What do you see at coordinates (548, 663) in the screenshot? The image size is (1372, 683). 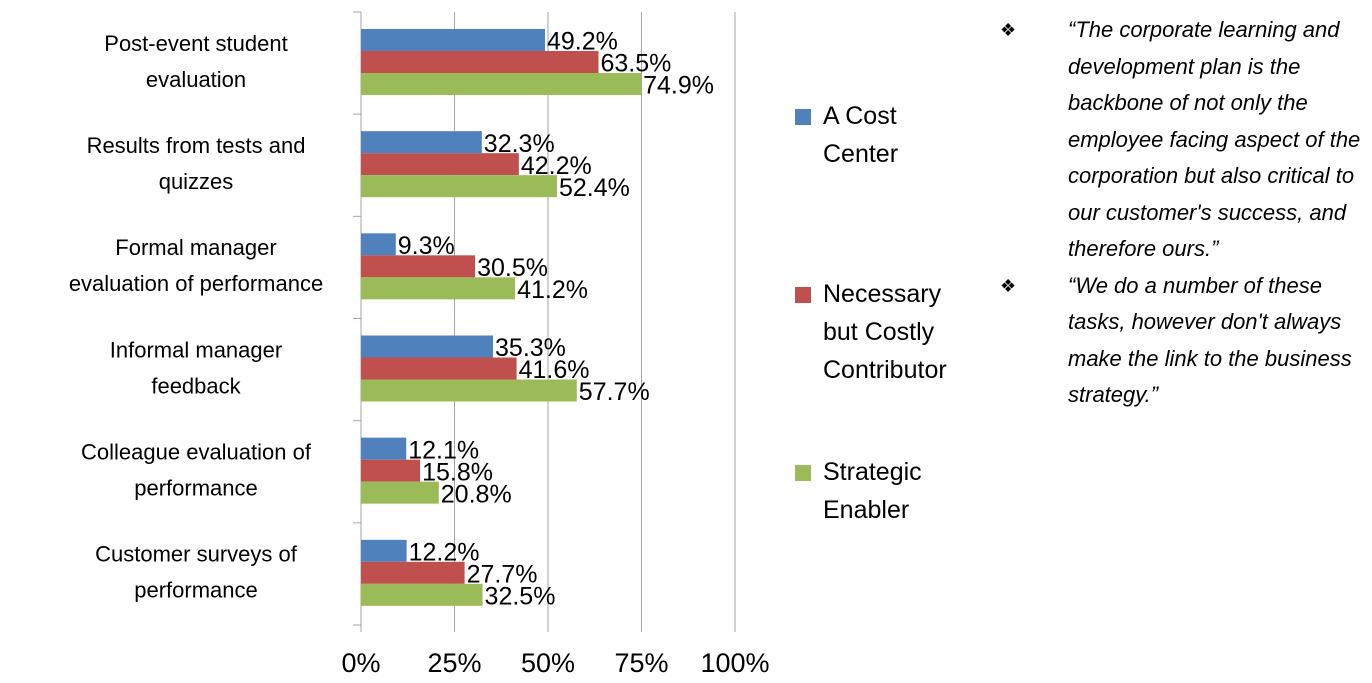 I see `x-tick-label: 50%` at bounding box center [548, 663].